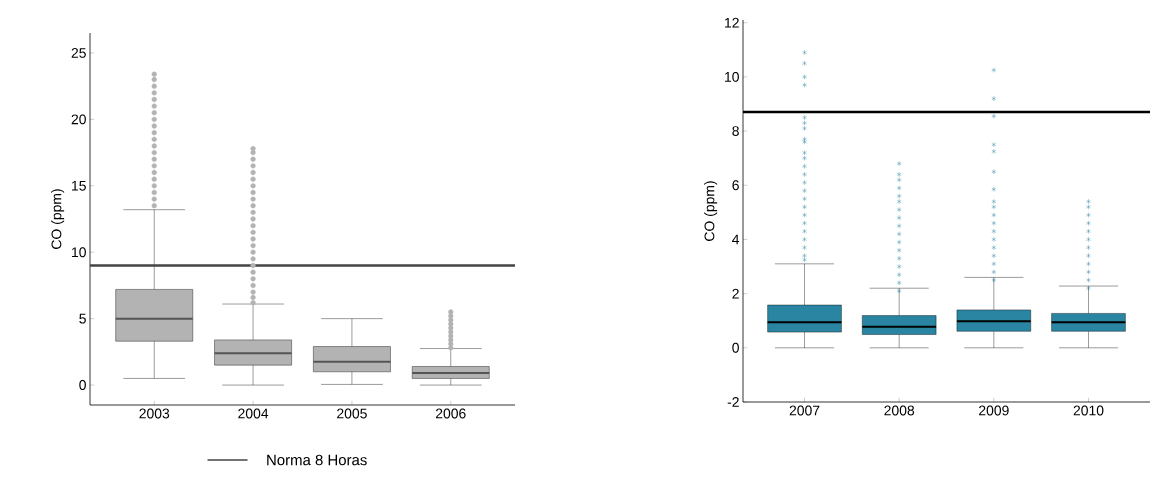  I want to click on y-tick-label: -2, so click(733, 402).